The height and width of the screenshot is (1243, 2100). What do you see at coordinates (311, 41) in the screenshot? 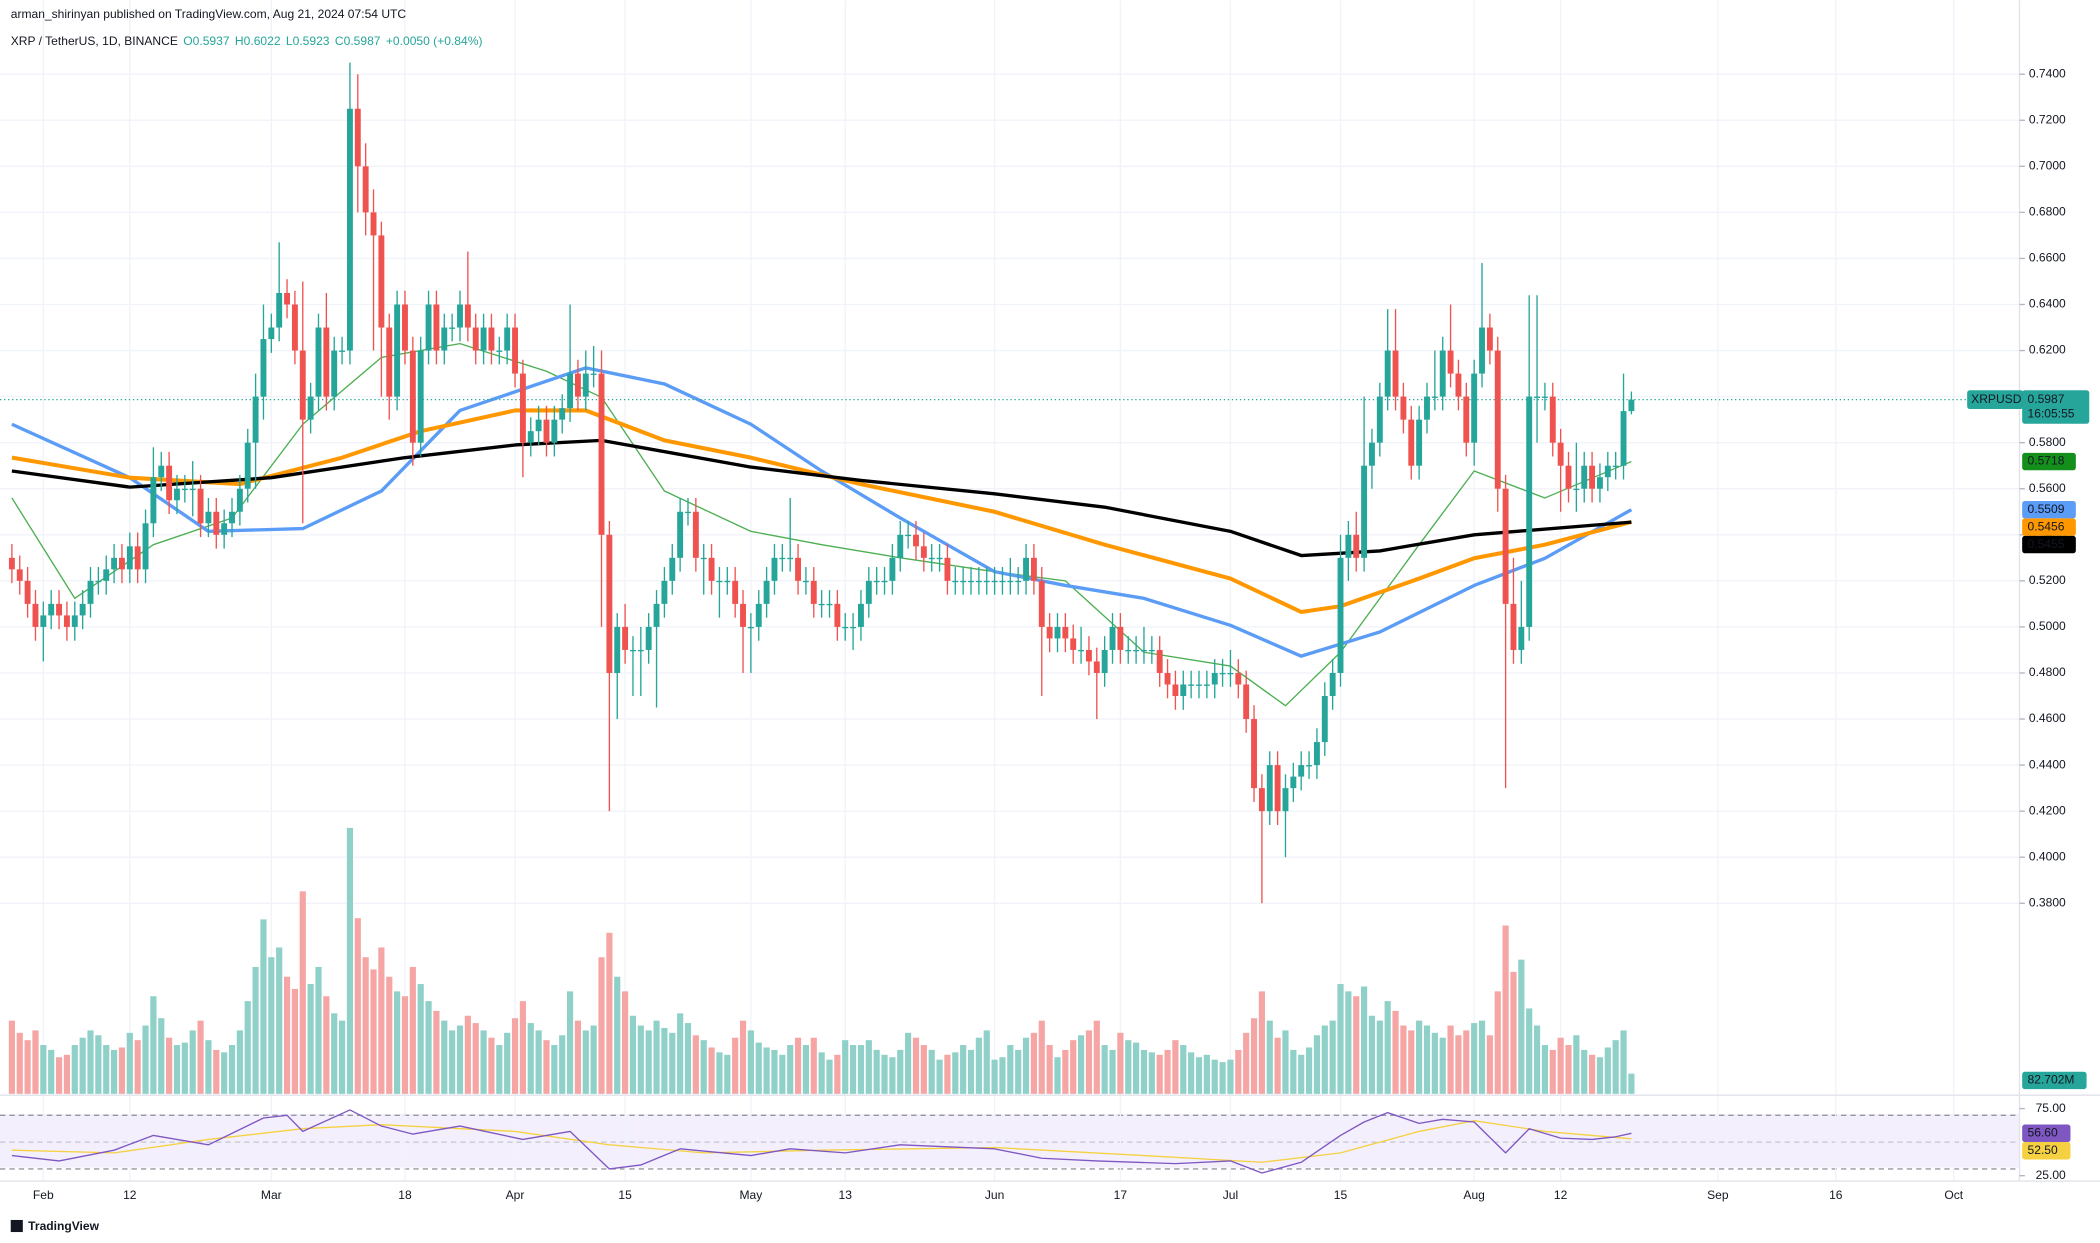
I see `low: 0.5923` at bounding box center [311, 41].